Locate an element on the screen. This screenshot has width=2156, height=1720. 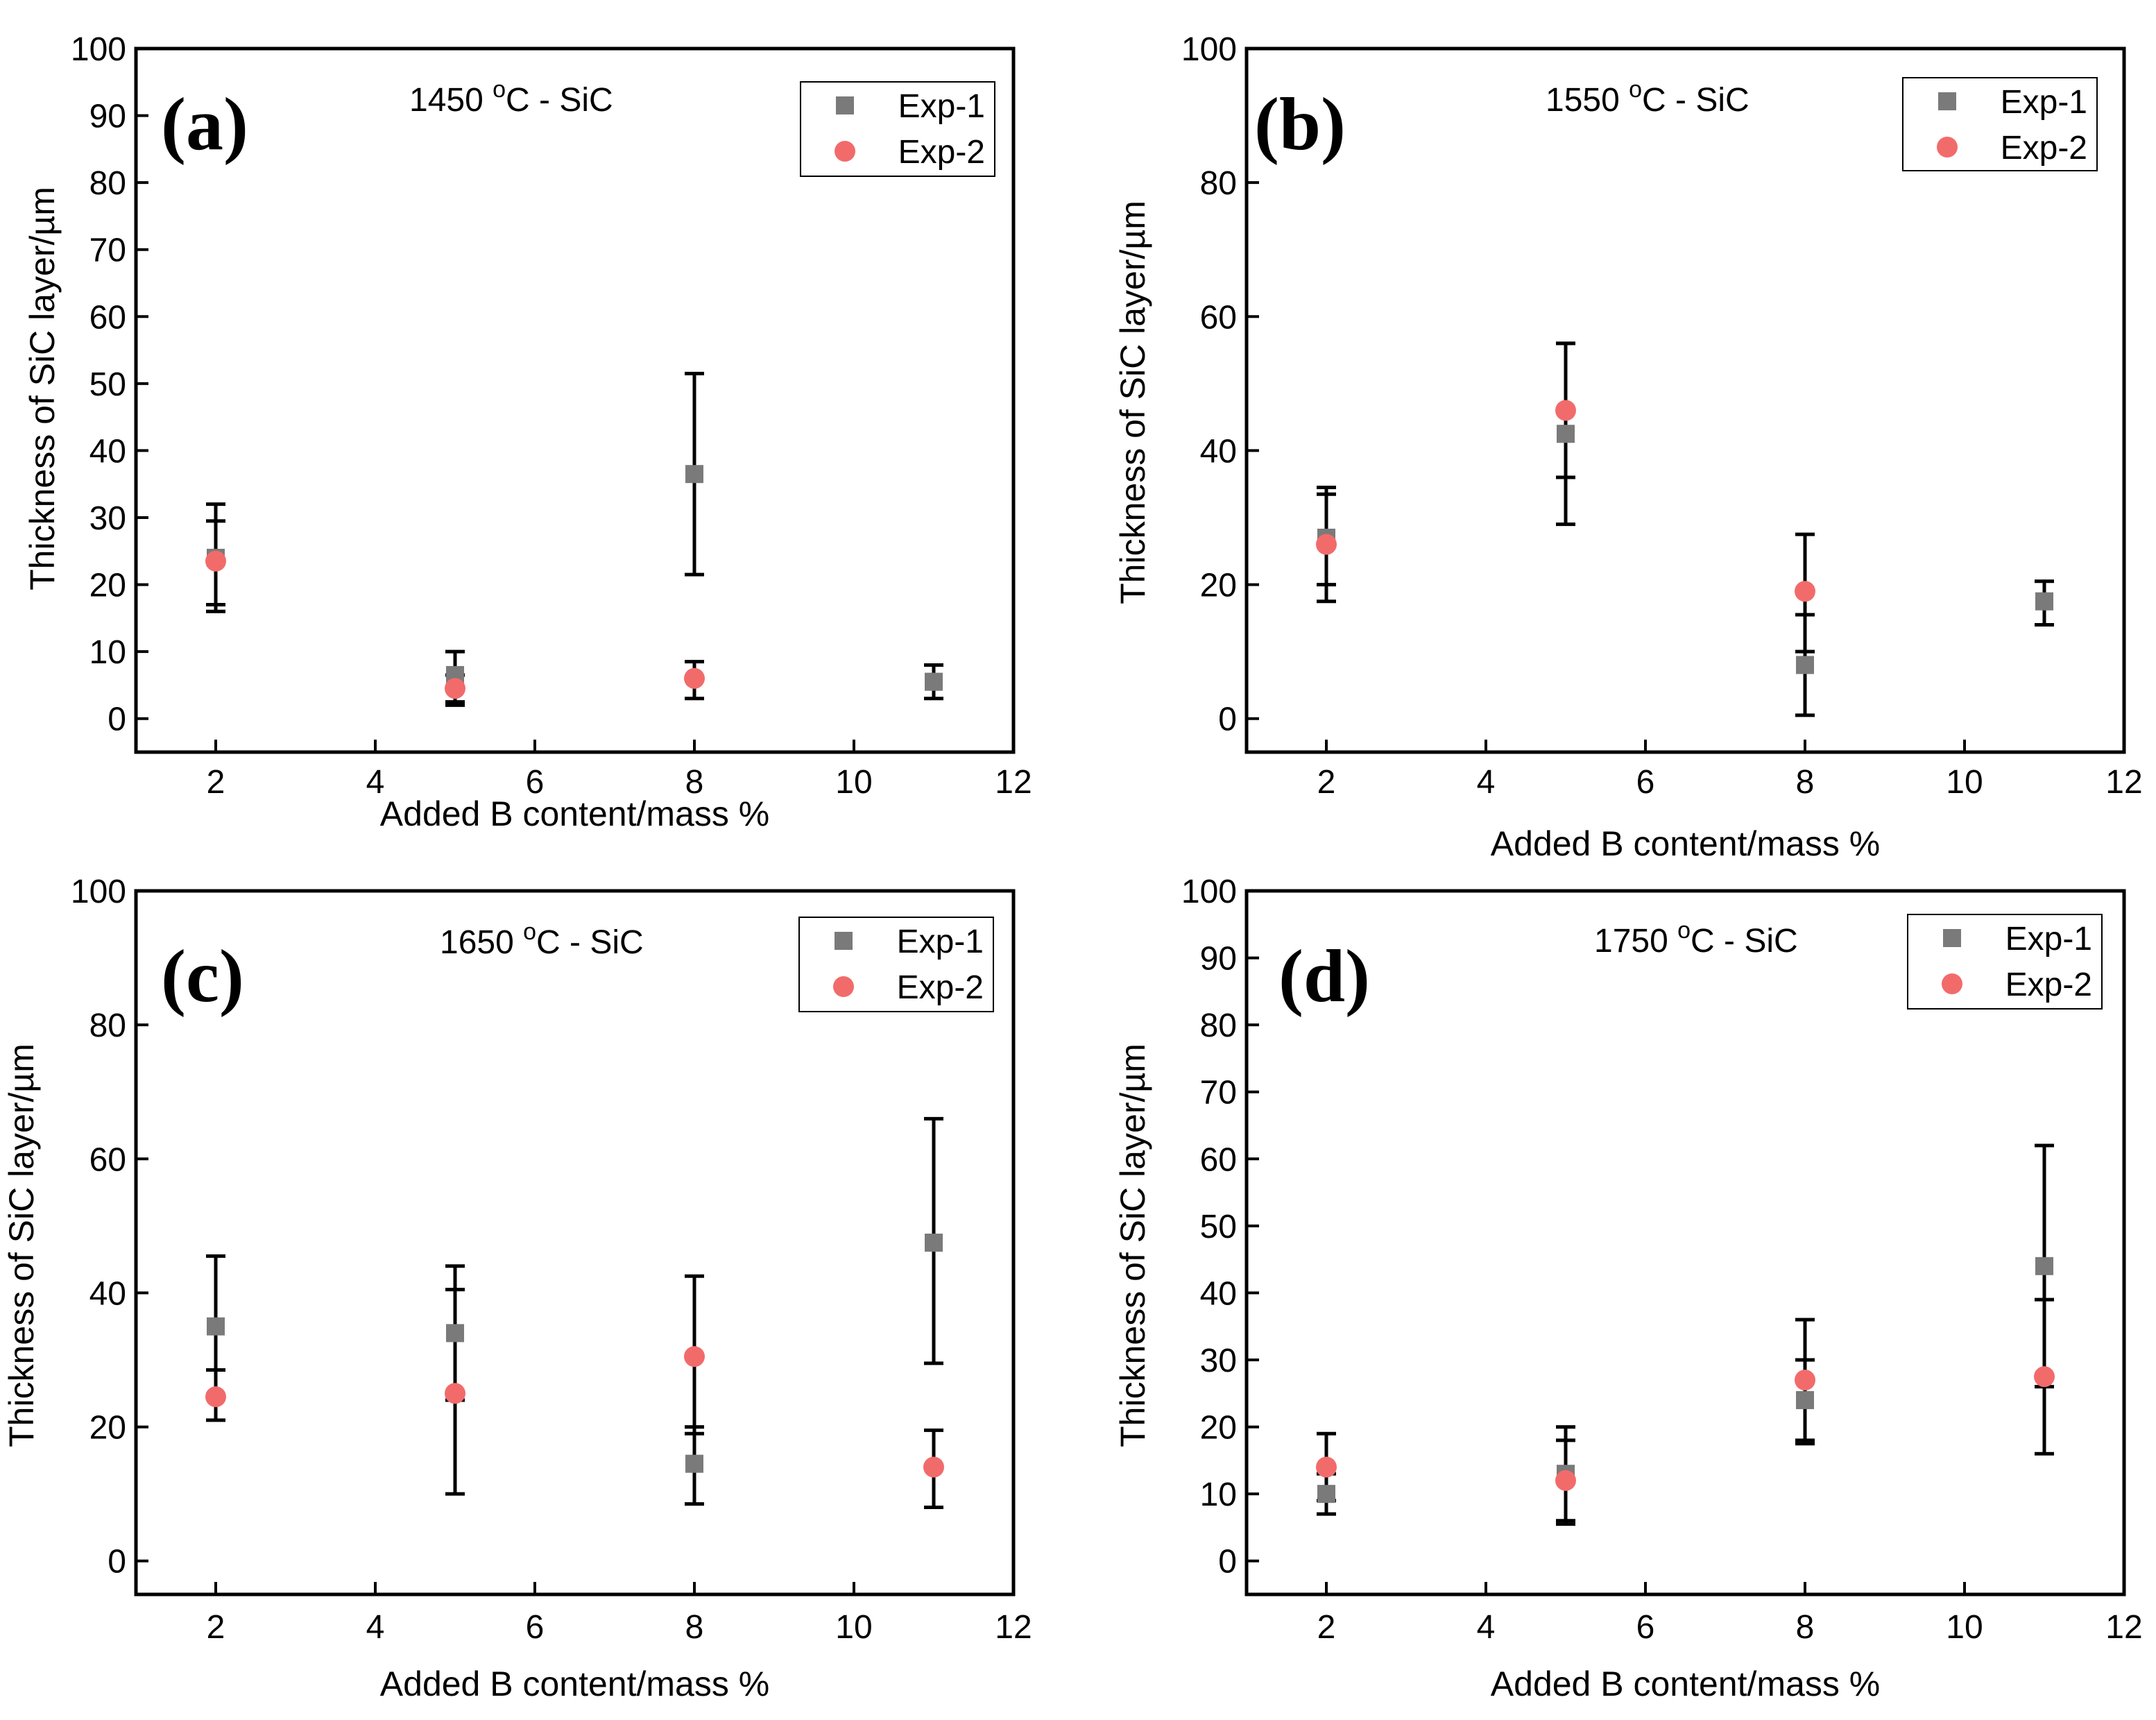
temperature-annotation: 1550 oC - SiC is located at coordinates (1647, 97).